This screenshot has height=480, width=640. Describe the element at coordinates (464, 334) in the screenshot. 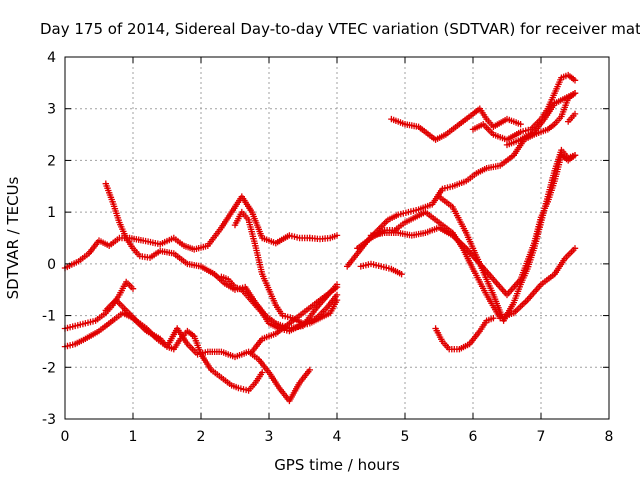

I see `series-s18` at that location.